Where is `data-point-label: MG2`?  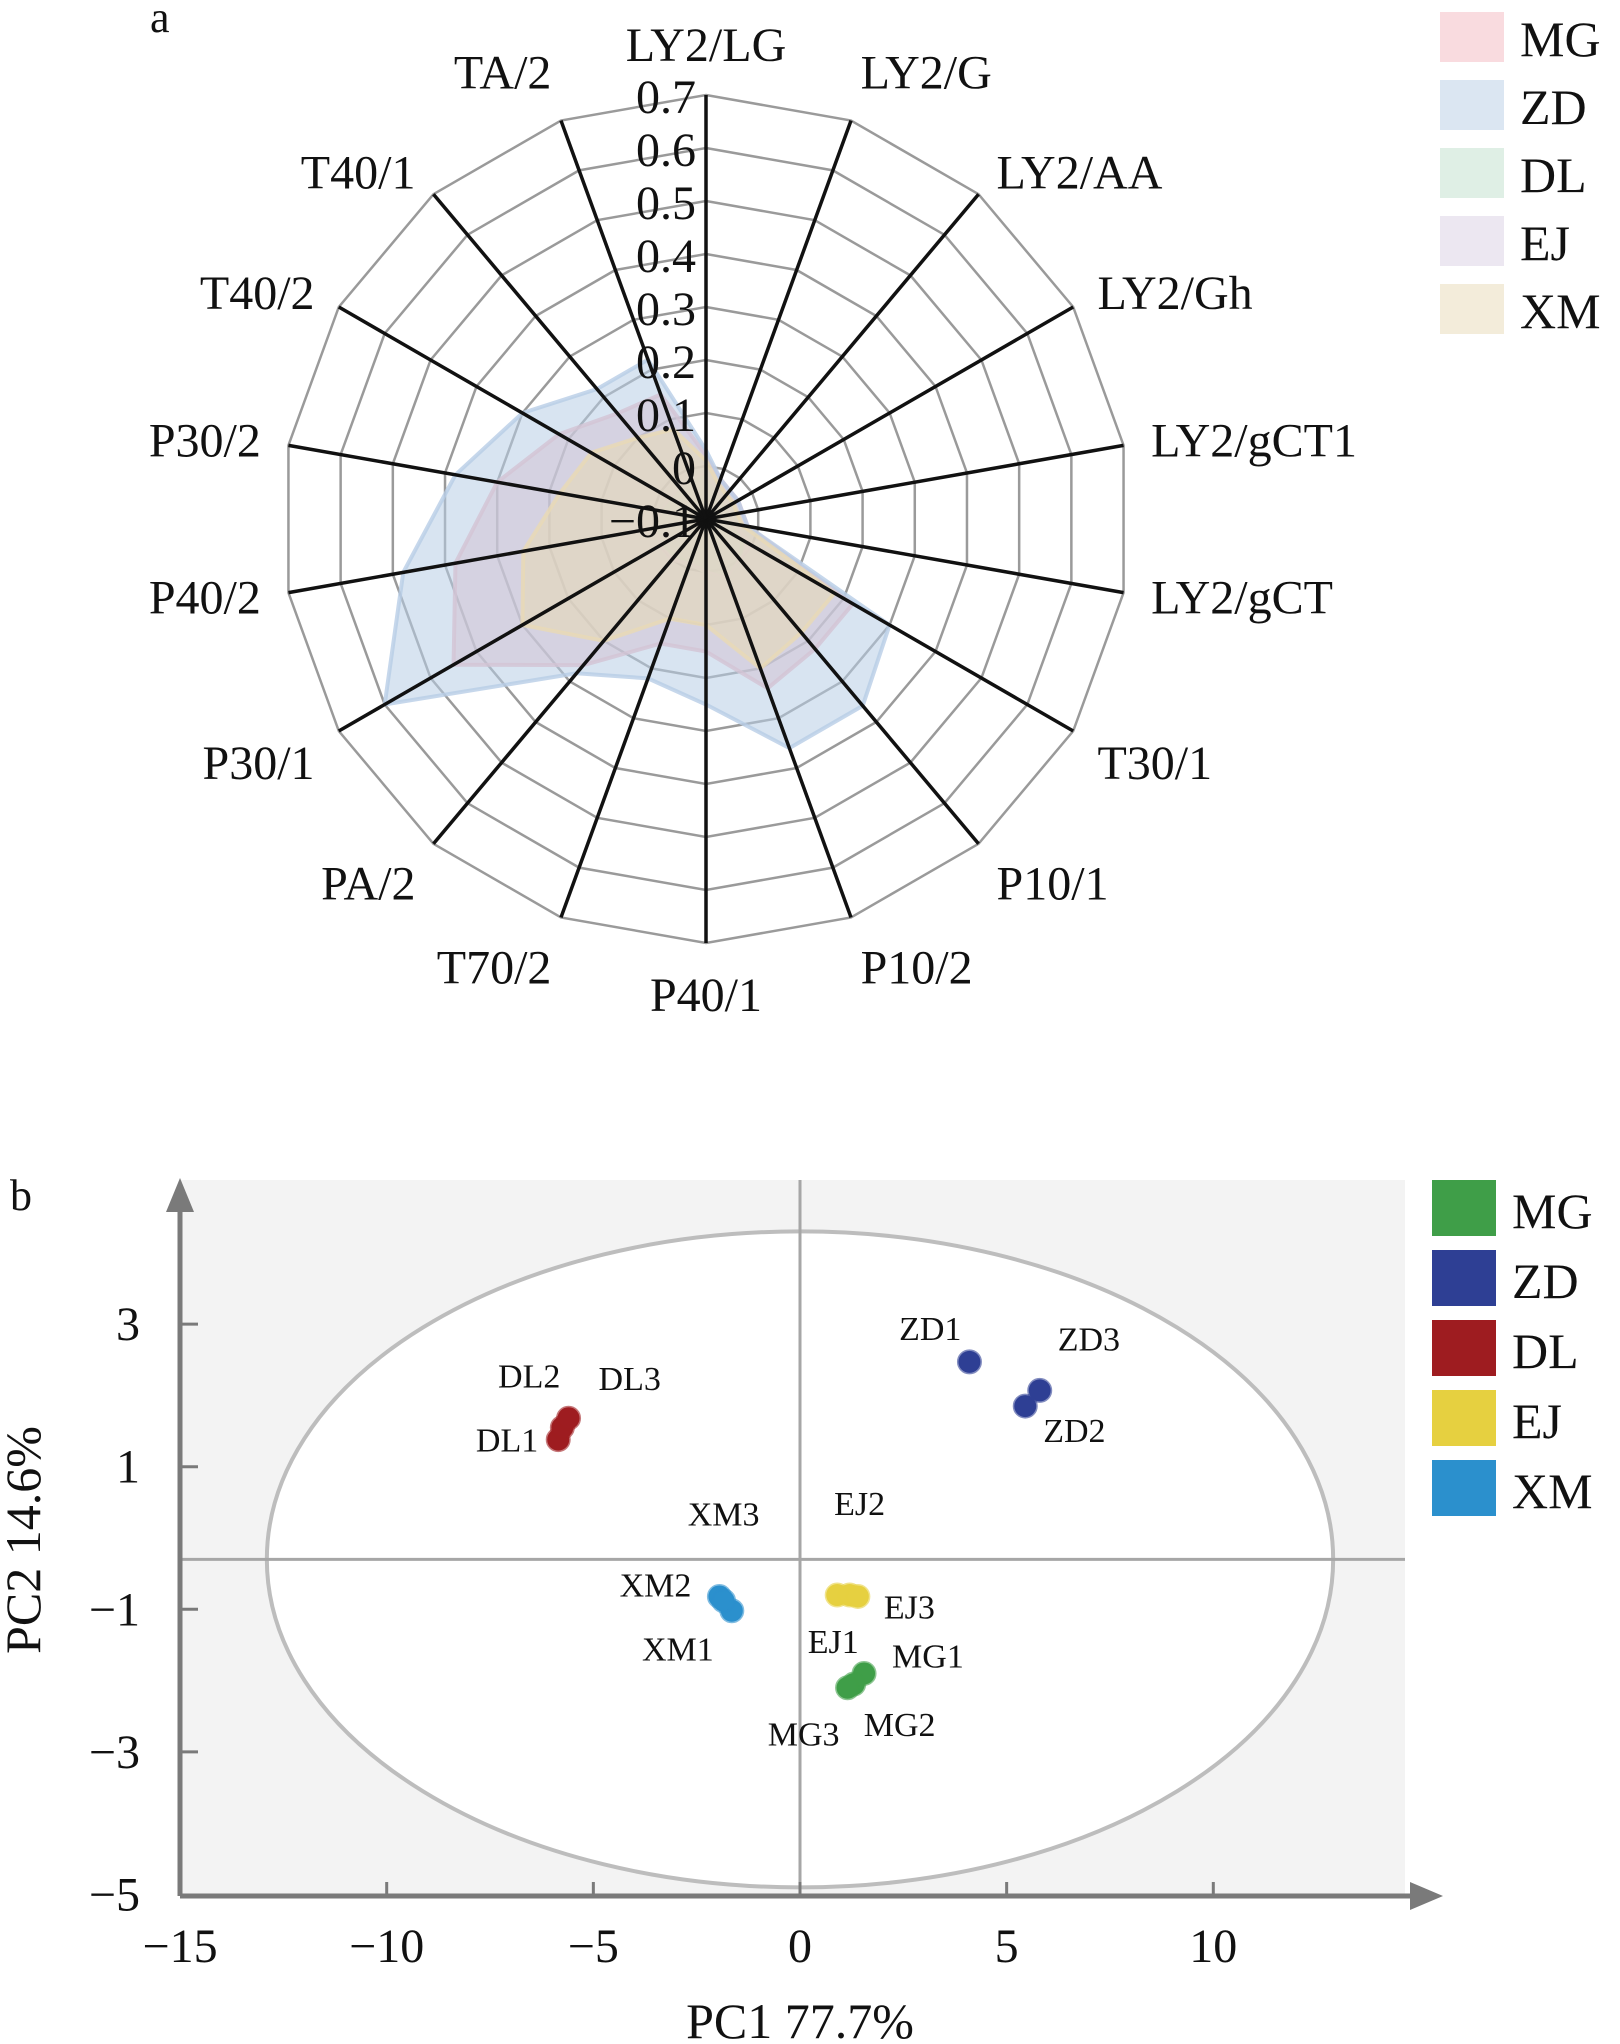
data-point-label: MG2 is located at coordinates (900, 1725).